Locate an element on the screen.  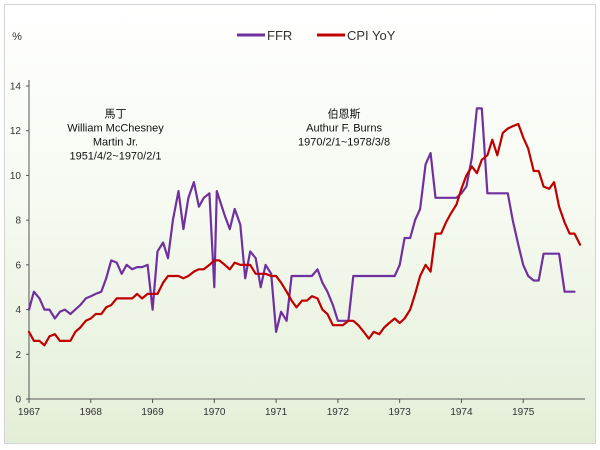
y-tick-label: 10 is located at coordinates (16, 176).